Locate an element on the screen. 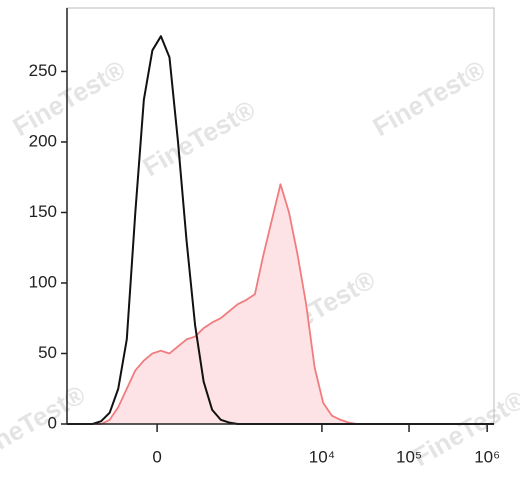 The width and height of the screenshot is (520, 490). x-tick-label: 10⁴ is located at coordinates (322, 456).